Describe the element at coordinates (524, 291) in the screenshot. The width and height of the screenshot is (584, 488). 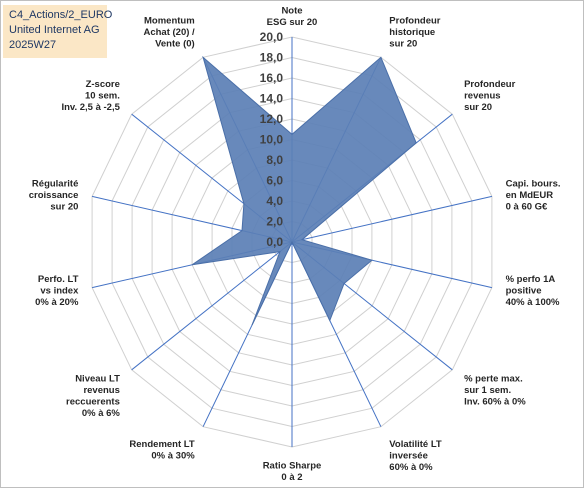
I see `axis-label-line: positive` at that location.